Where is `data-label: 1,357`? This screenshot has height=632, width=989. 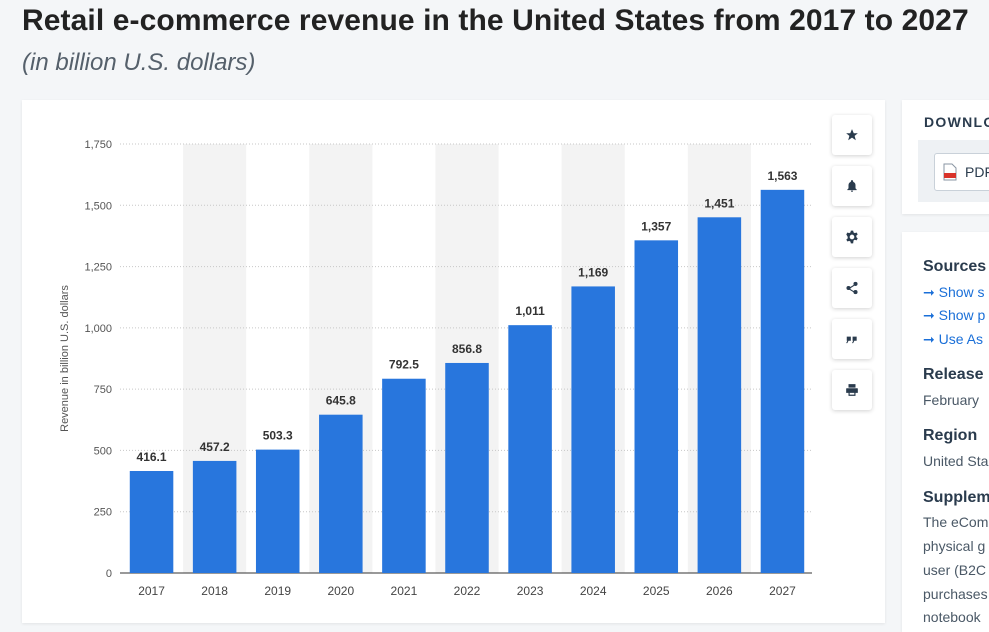
data-label: 1,357 is located at coordinates (656, 226).